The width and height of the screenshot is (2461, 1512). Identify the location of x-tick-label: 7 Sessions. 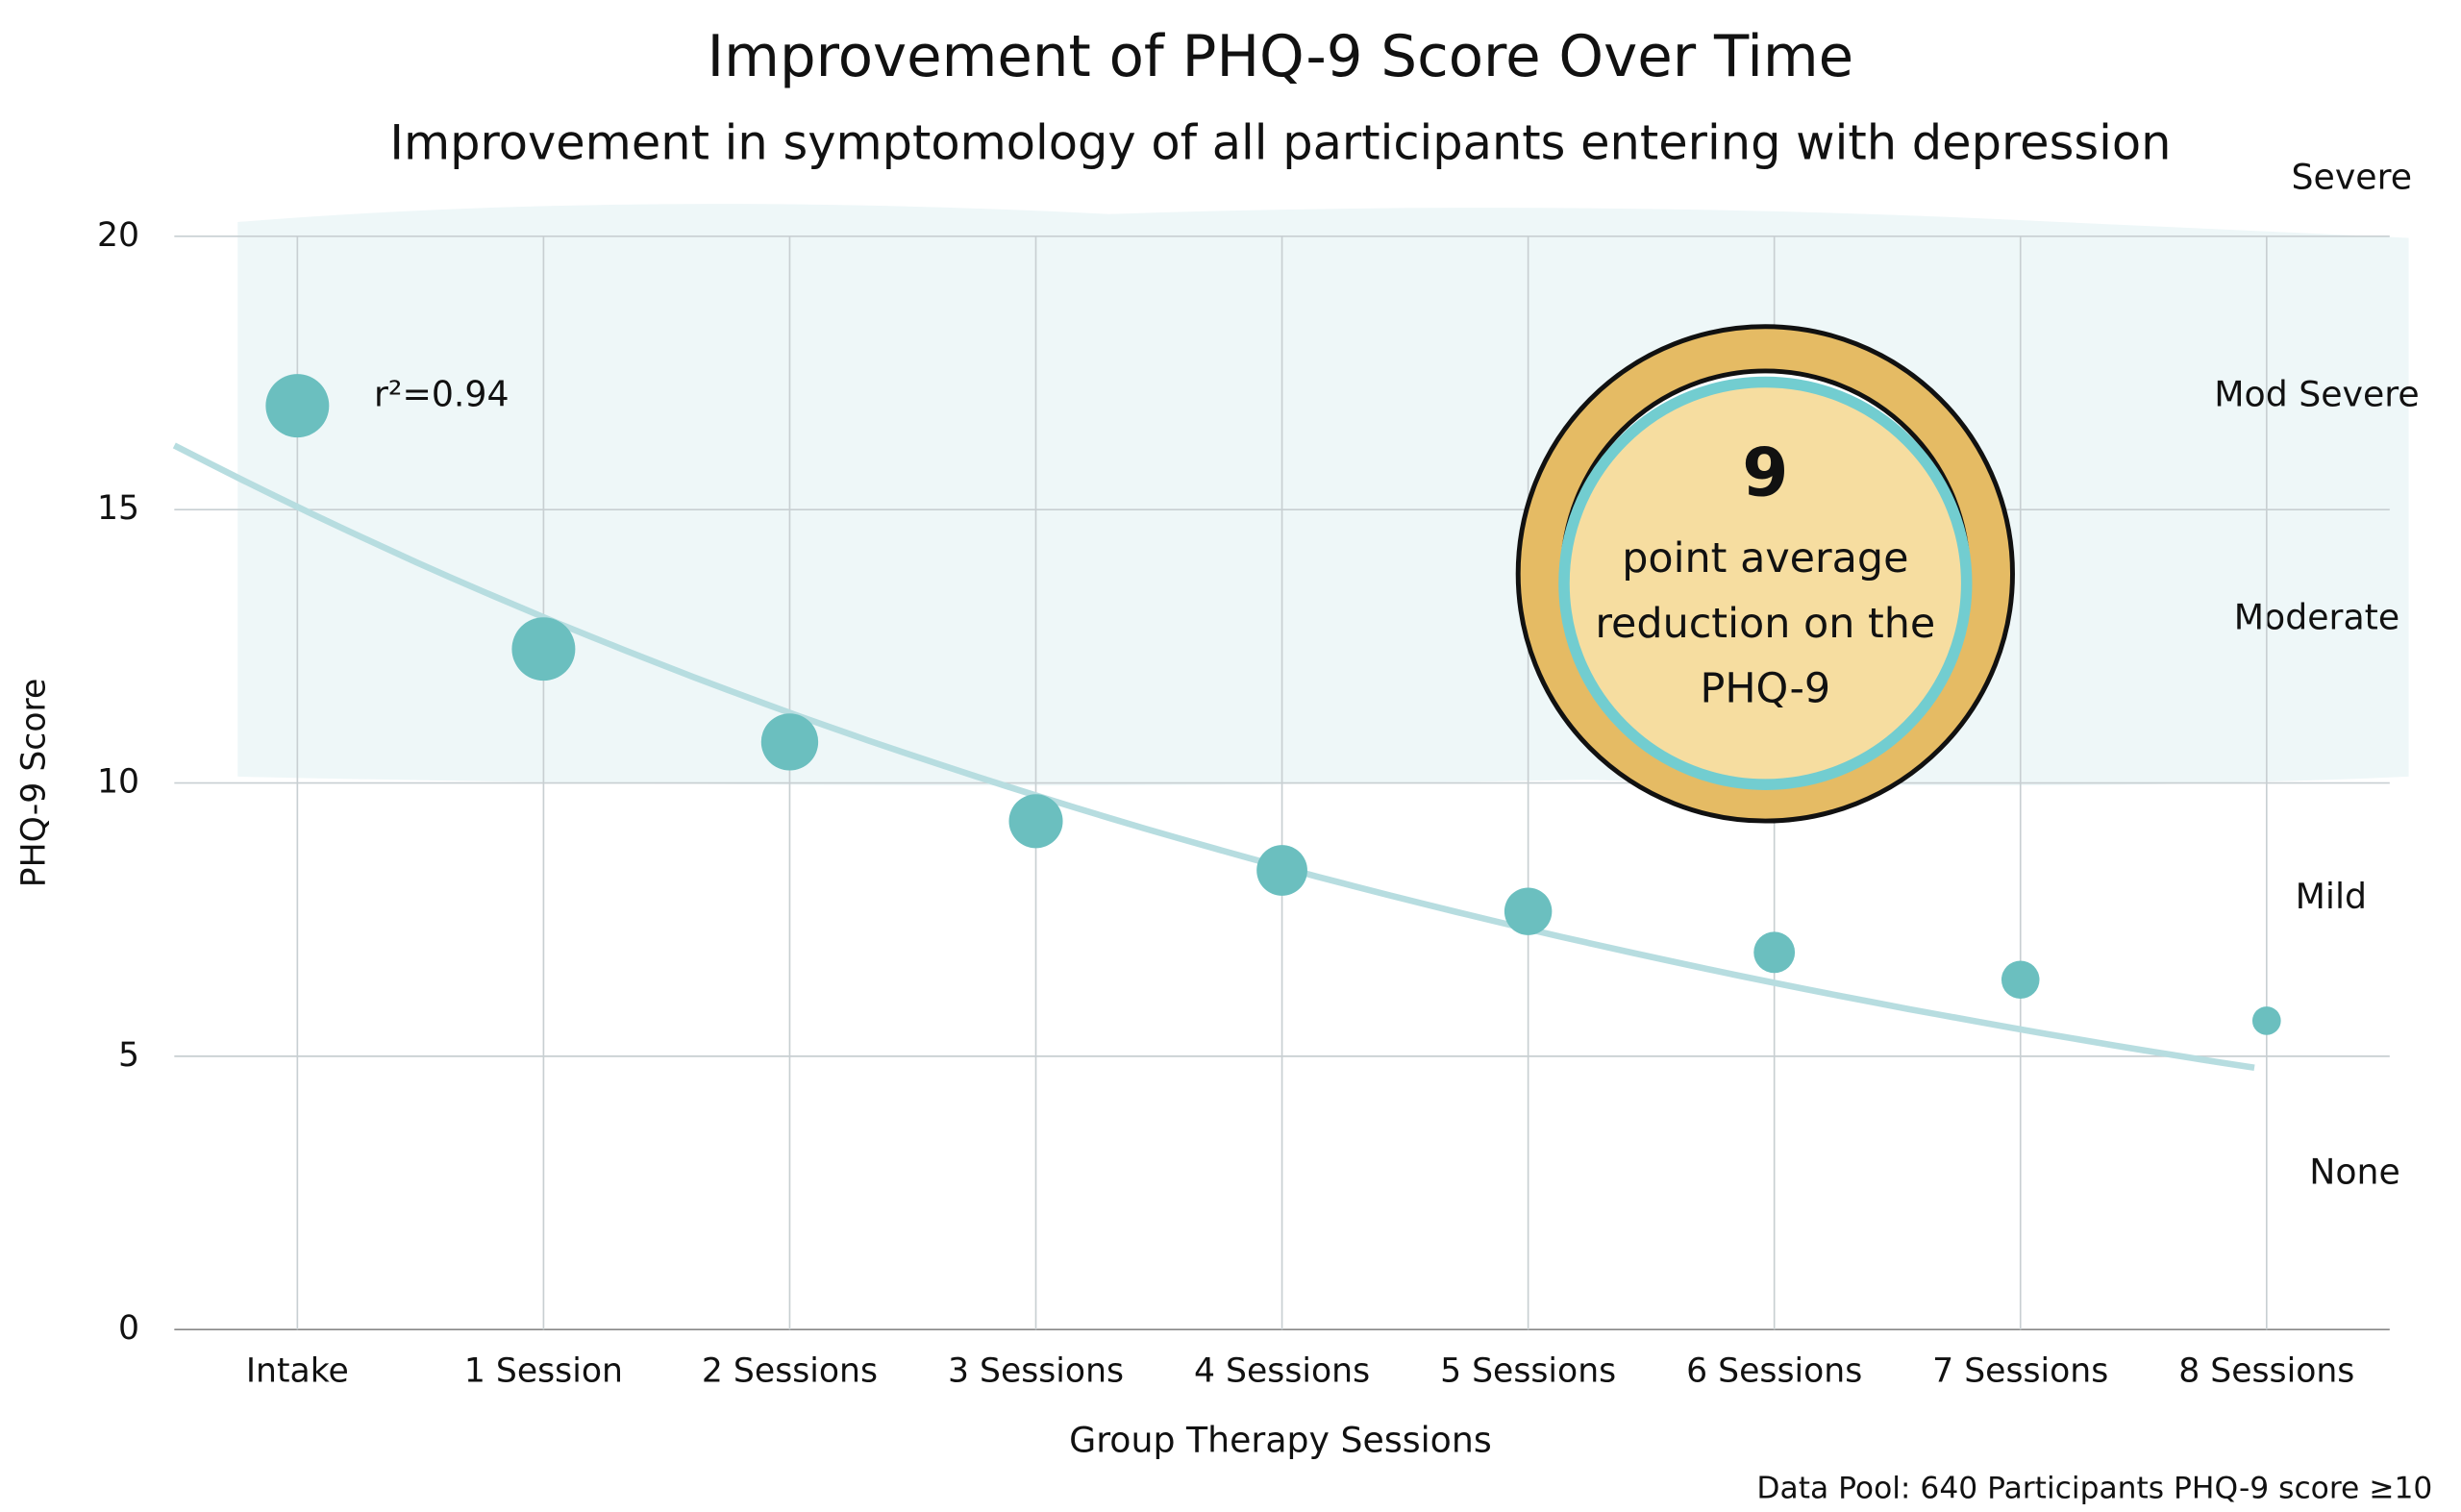
(2020, 1371).